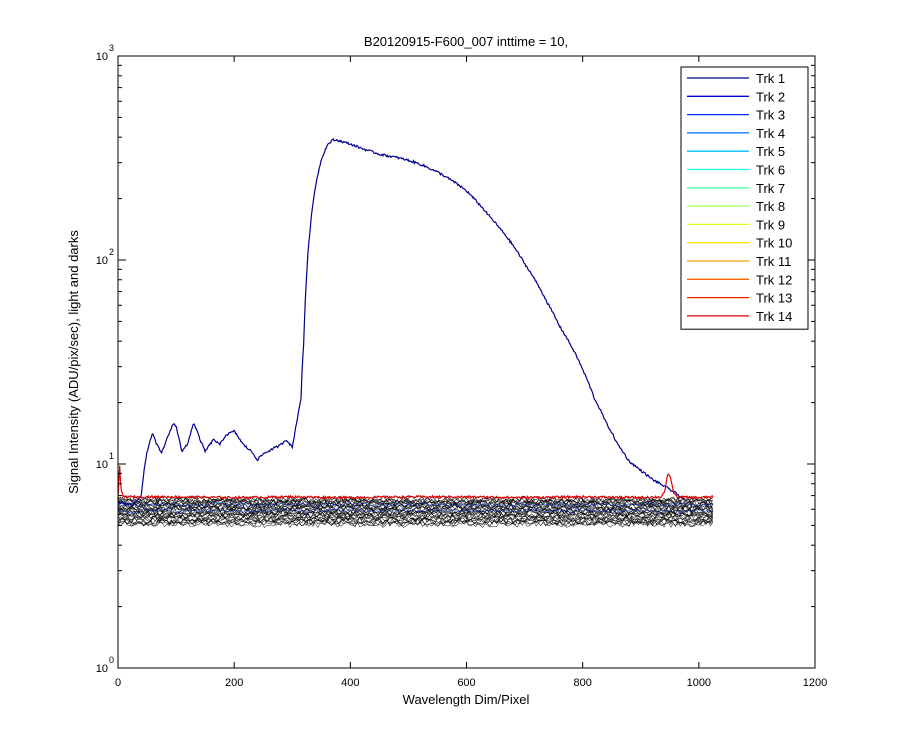 The width and height of the screenshot is (900, 755). Describe the element at coordinates (350, 683) in the screenshot. I see `x-tick-label: 400` at that location.